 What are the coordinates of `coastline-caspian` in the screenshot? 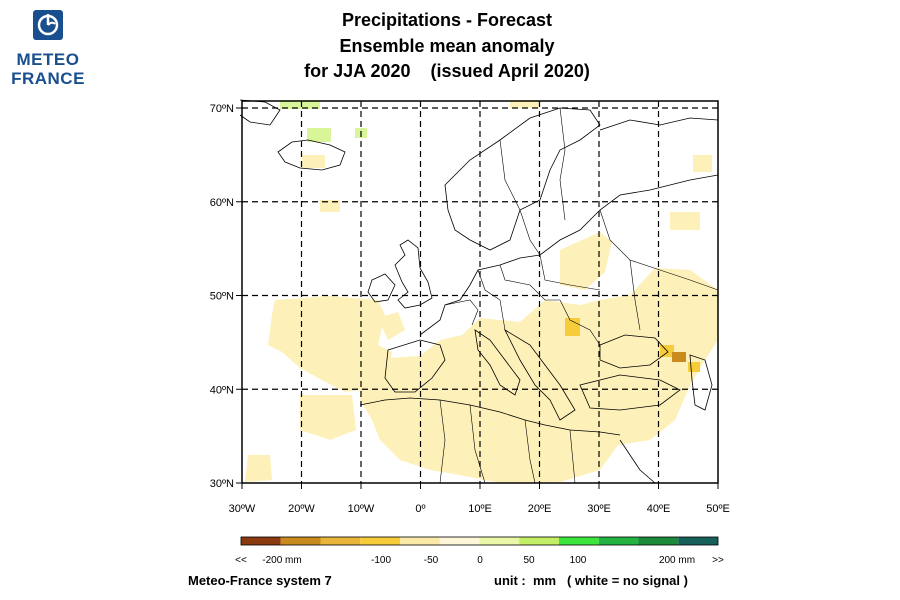 It's located at (701, 382).